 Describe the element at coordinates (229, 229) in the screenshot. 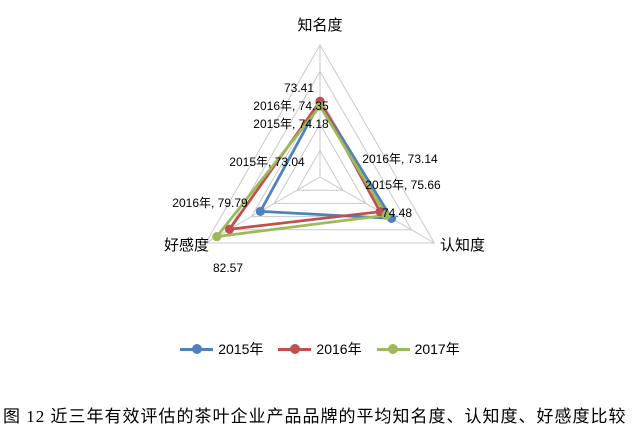

I see `data-point-2016年` at that location.